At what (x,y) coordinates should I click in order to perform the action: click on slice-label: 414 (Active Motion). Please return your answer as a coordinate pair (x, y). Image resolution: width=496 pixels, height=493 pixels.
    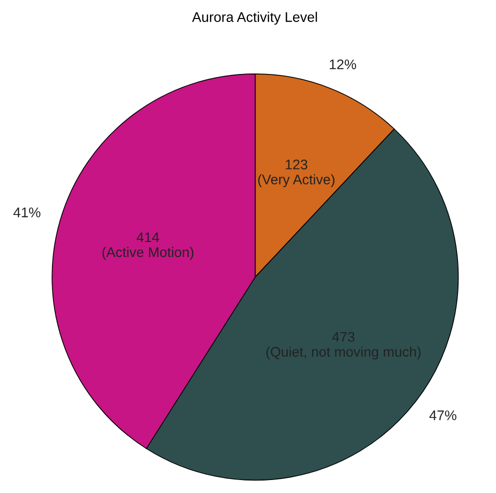
    Looking at the image, I should click on (148, 246).